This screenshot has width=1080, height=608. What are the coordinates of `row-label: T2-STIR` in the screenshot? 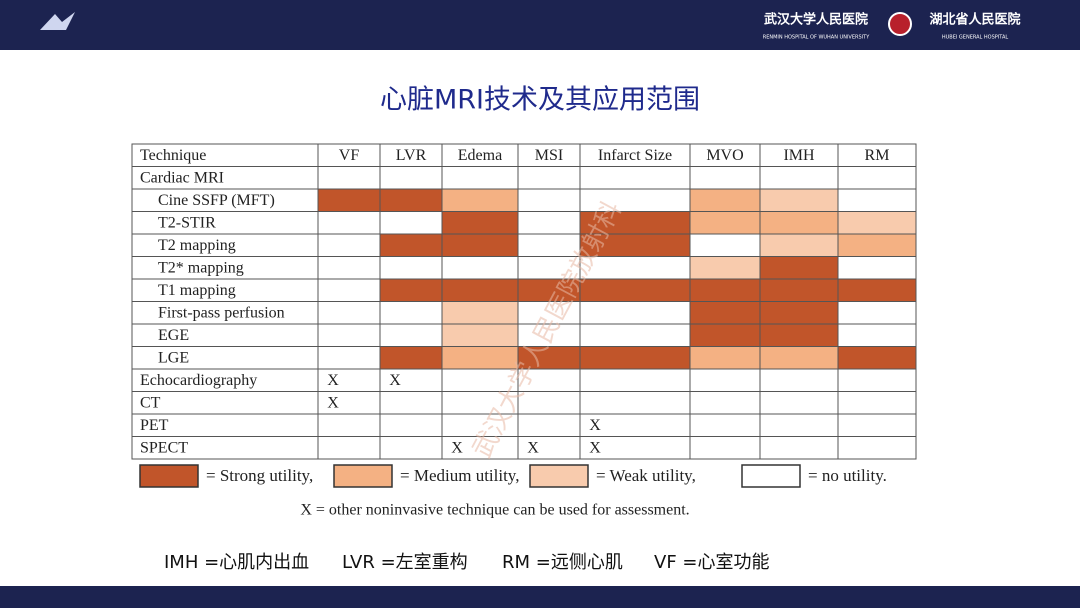 It's located at (187, 222).